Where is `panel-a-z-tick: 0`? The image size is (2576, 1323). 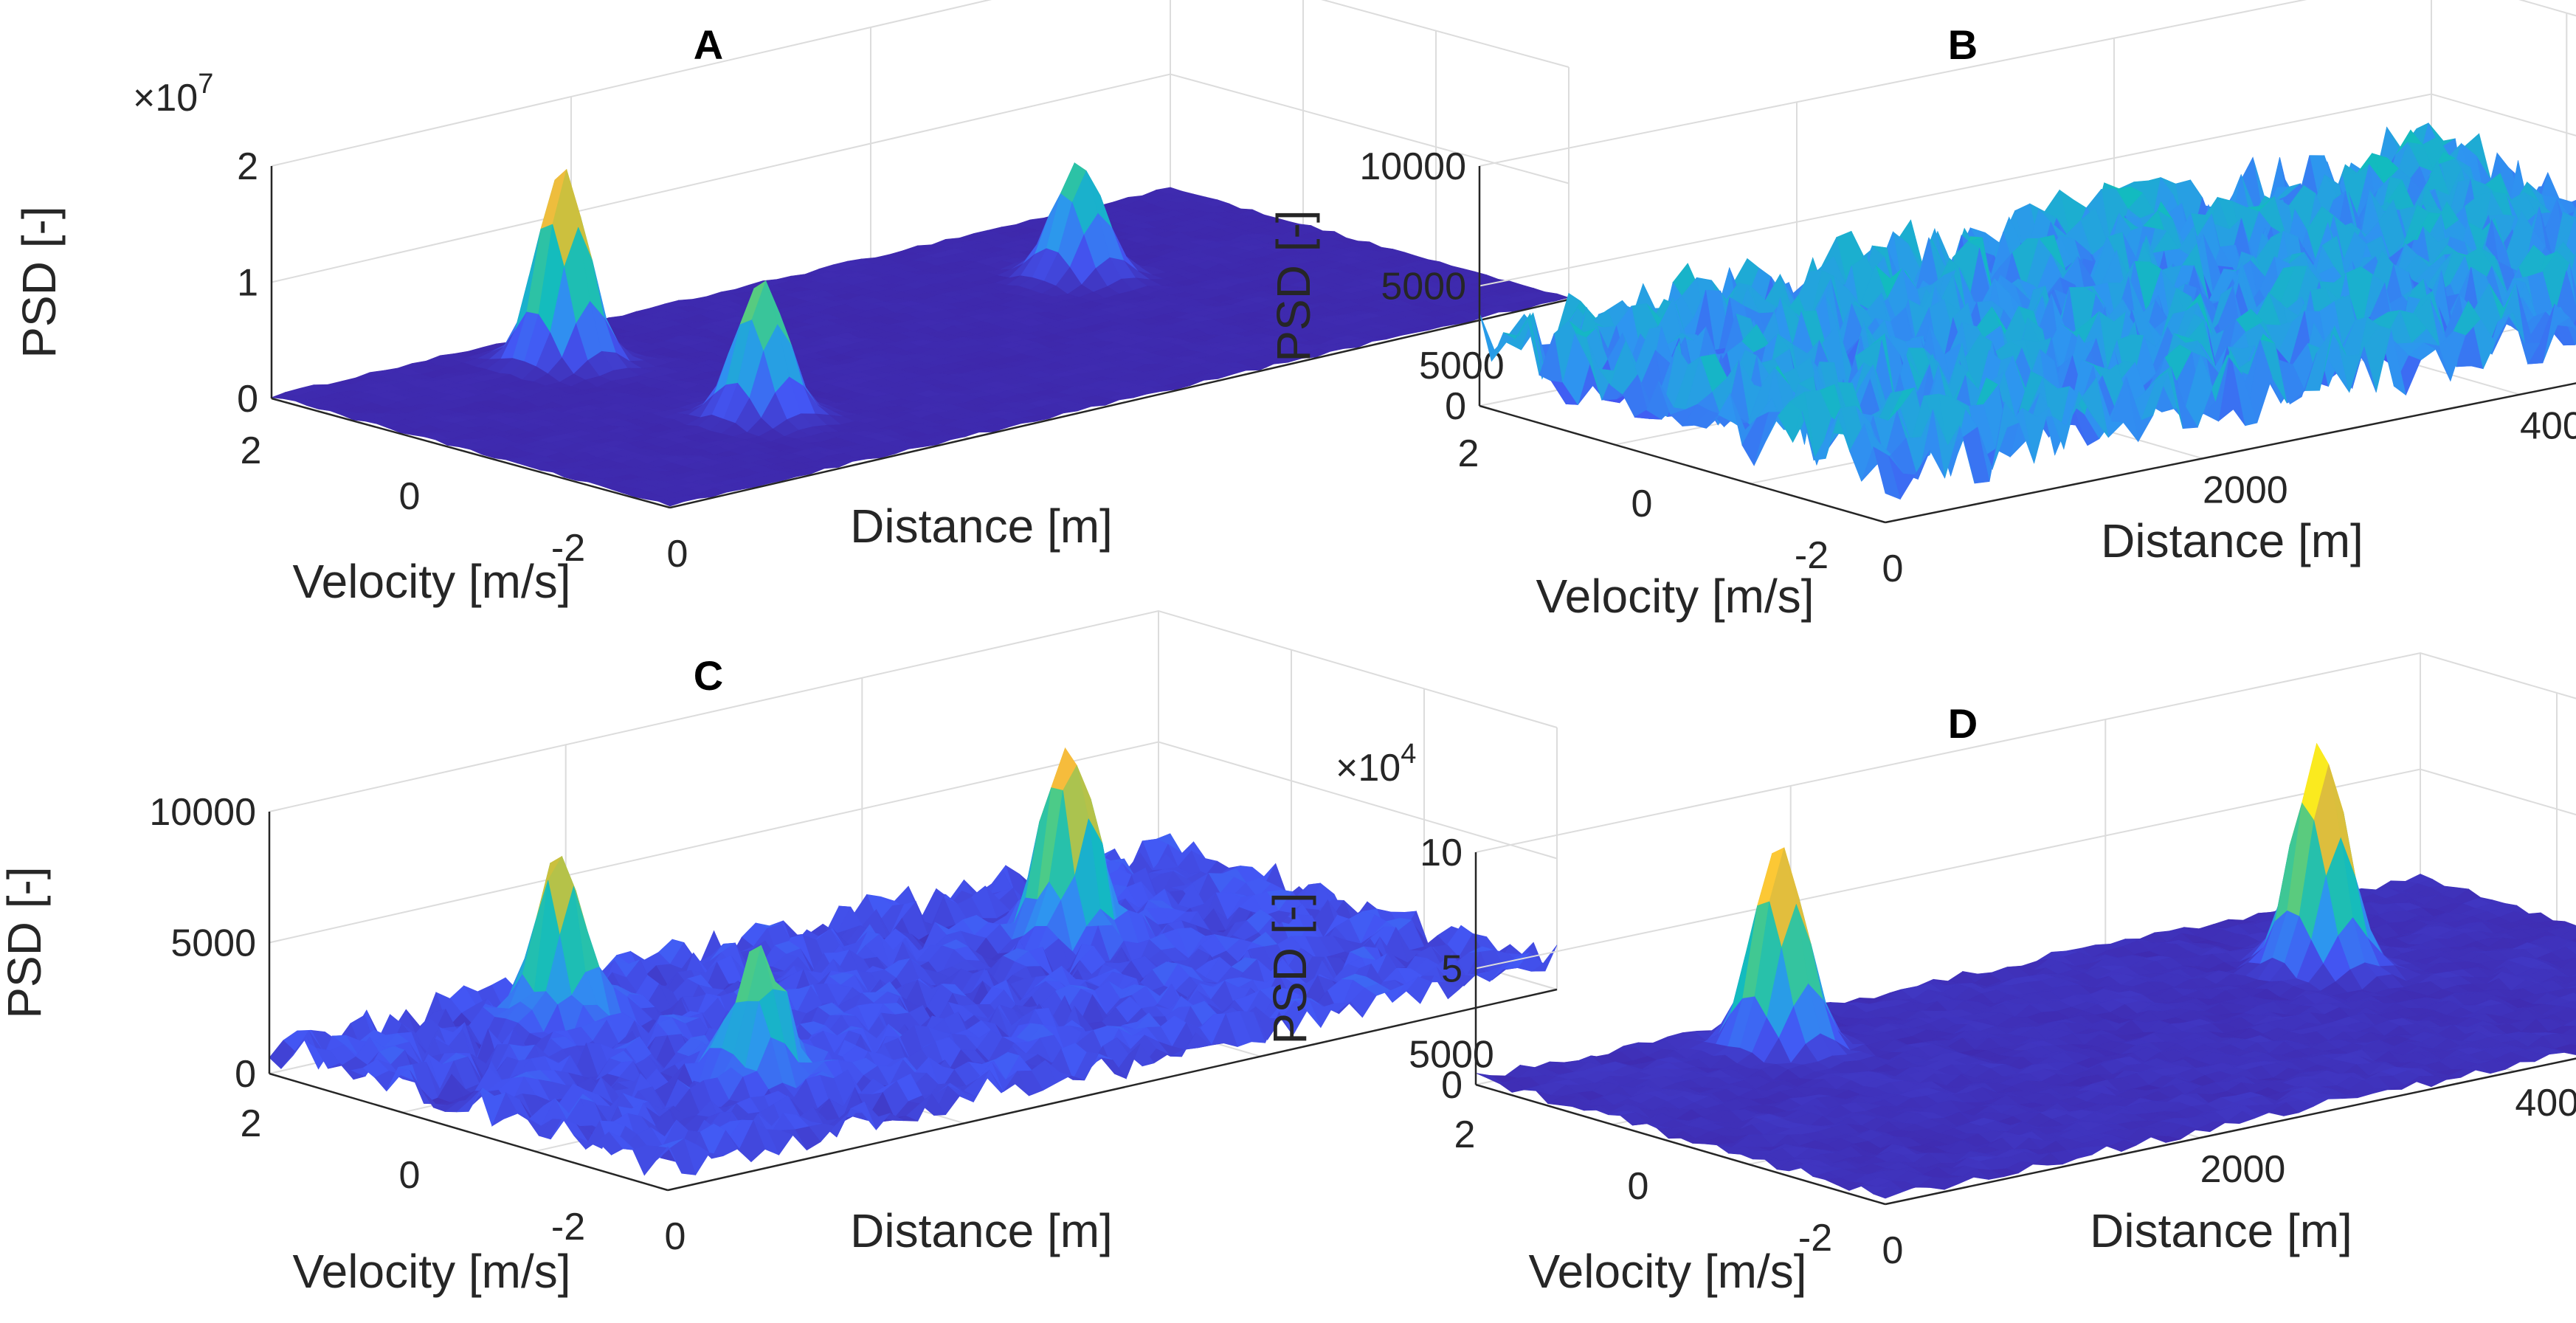 panel-a-z-tick: 0 is located at coordinates (248, 399).